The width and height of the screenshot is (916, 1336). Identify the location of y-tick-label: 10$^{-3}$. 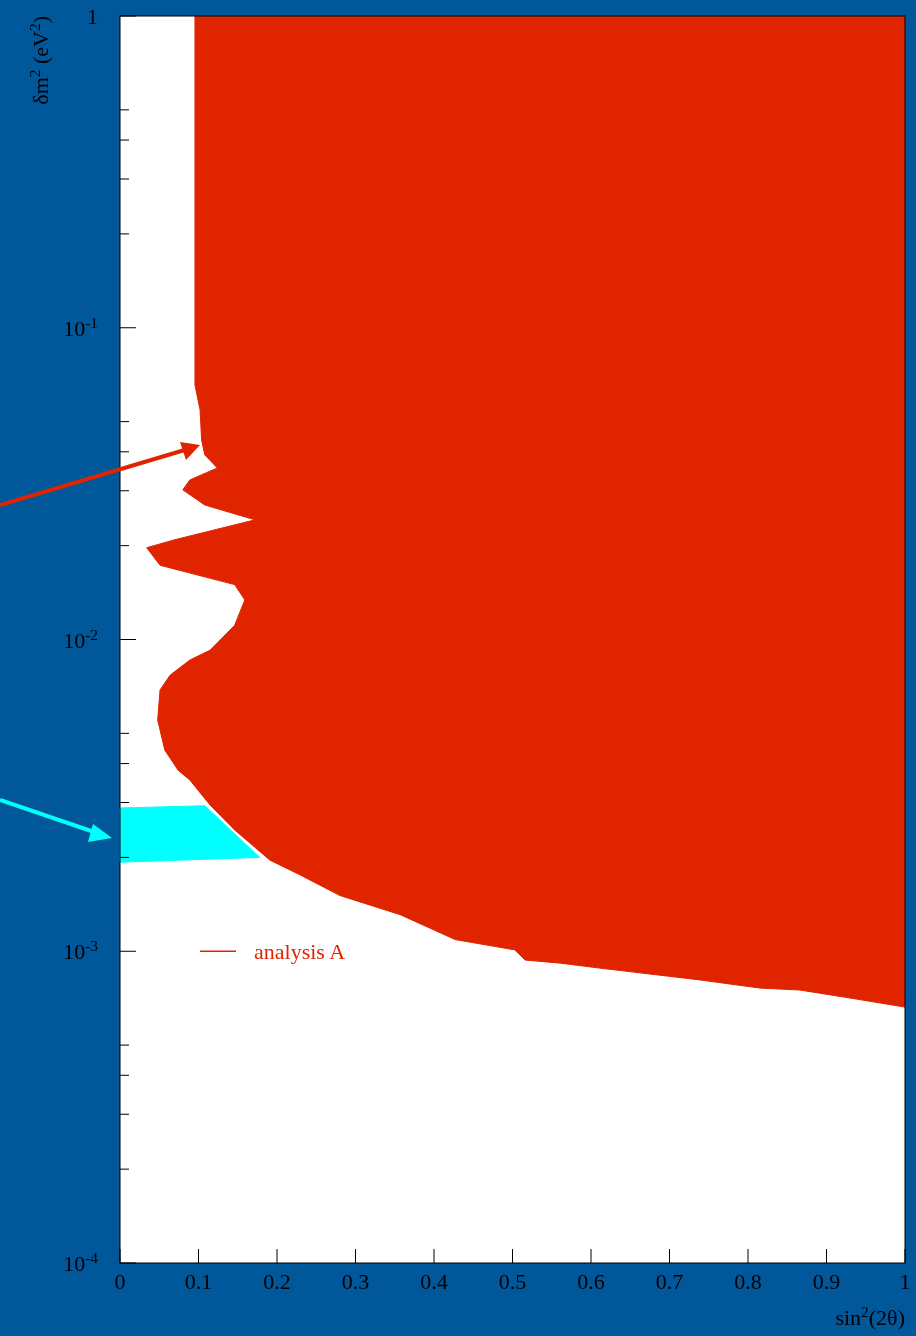
(81, 950).